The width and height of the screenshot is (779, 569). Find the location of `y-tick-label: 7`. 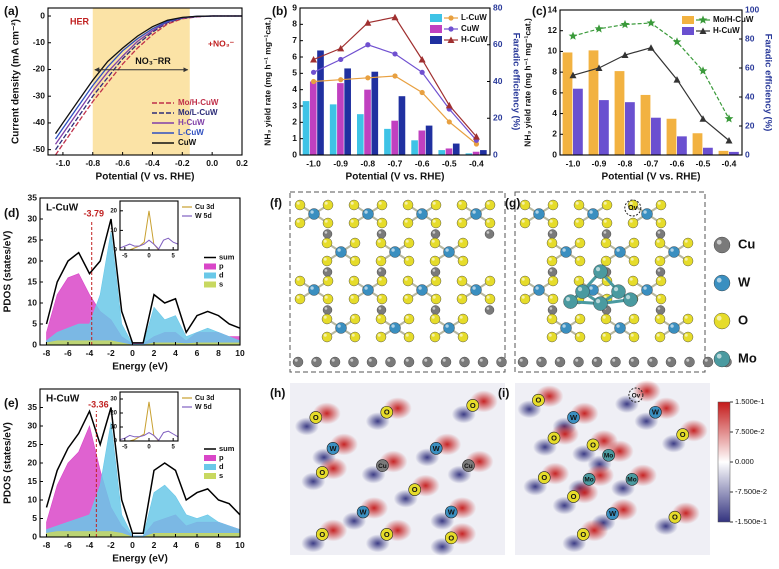

y-tick-label: 7 is located at coordinates (294, 40).